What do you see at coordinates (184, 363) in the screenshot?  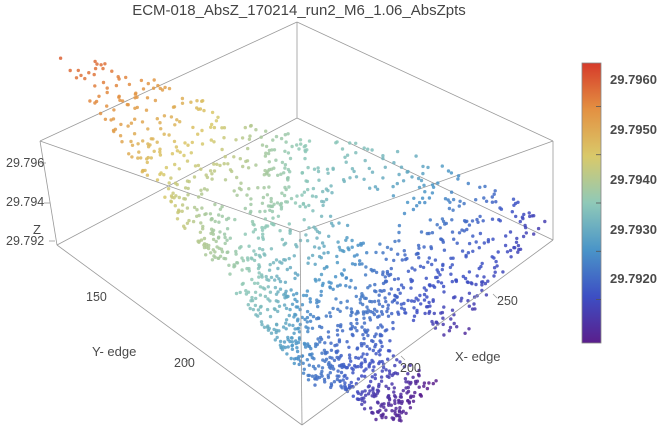 I see `y-tick-label: 200` at bounding box center [184, 363].